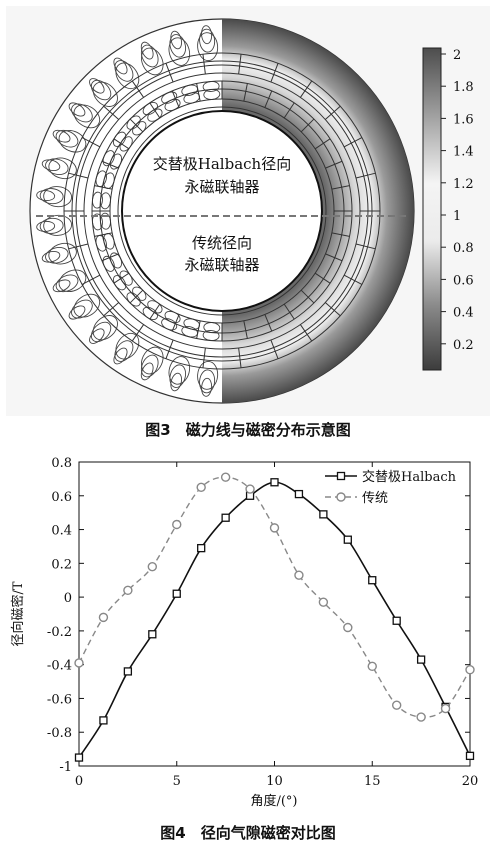 This screenshot has height=853, width=496. Describe the element at coordinates (375, 498) in the screenshot. I see `legend-label: 传统` at that location.